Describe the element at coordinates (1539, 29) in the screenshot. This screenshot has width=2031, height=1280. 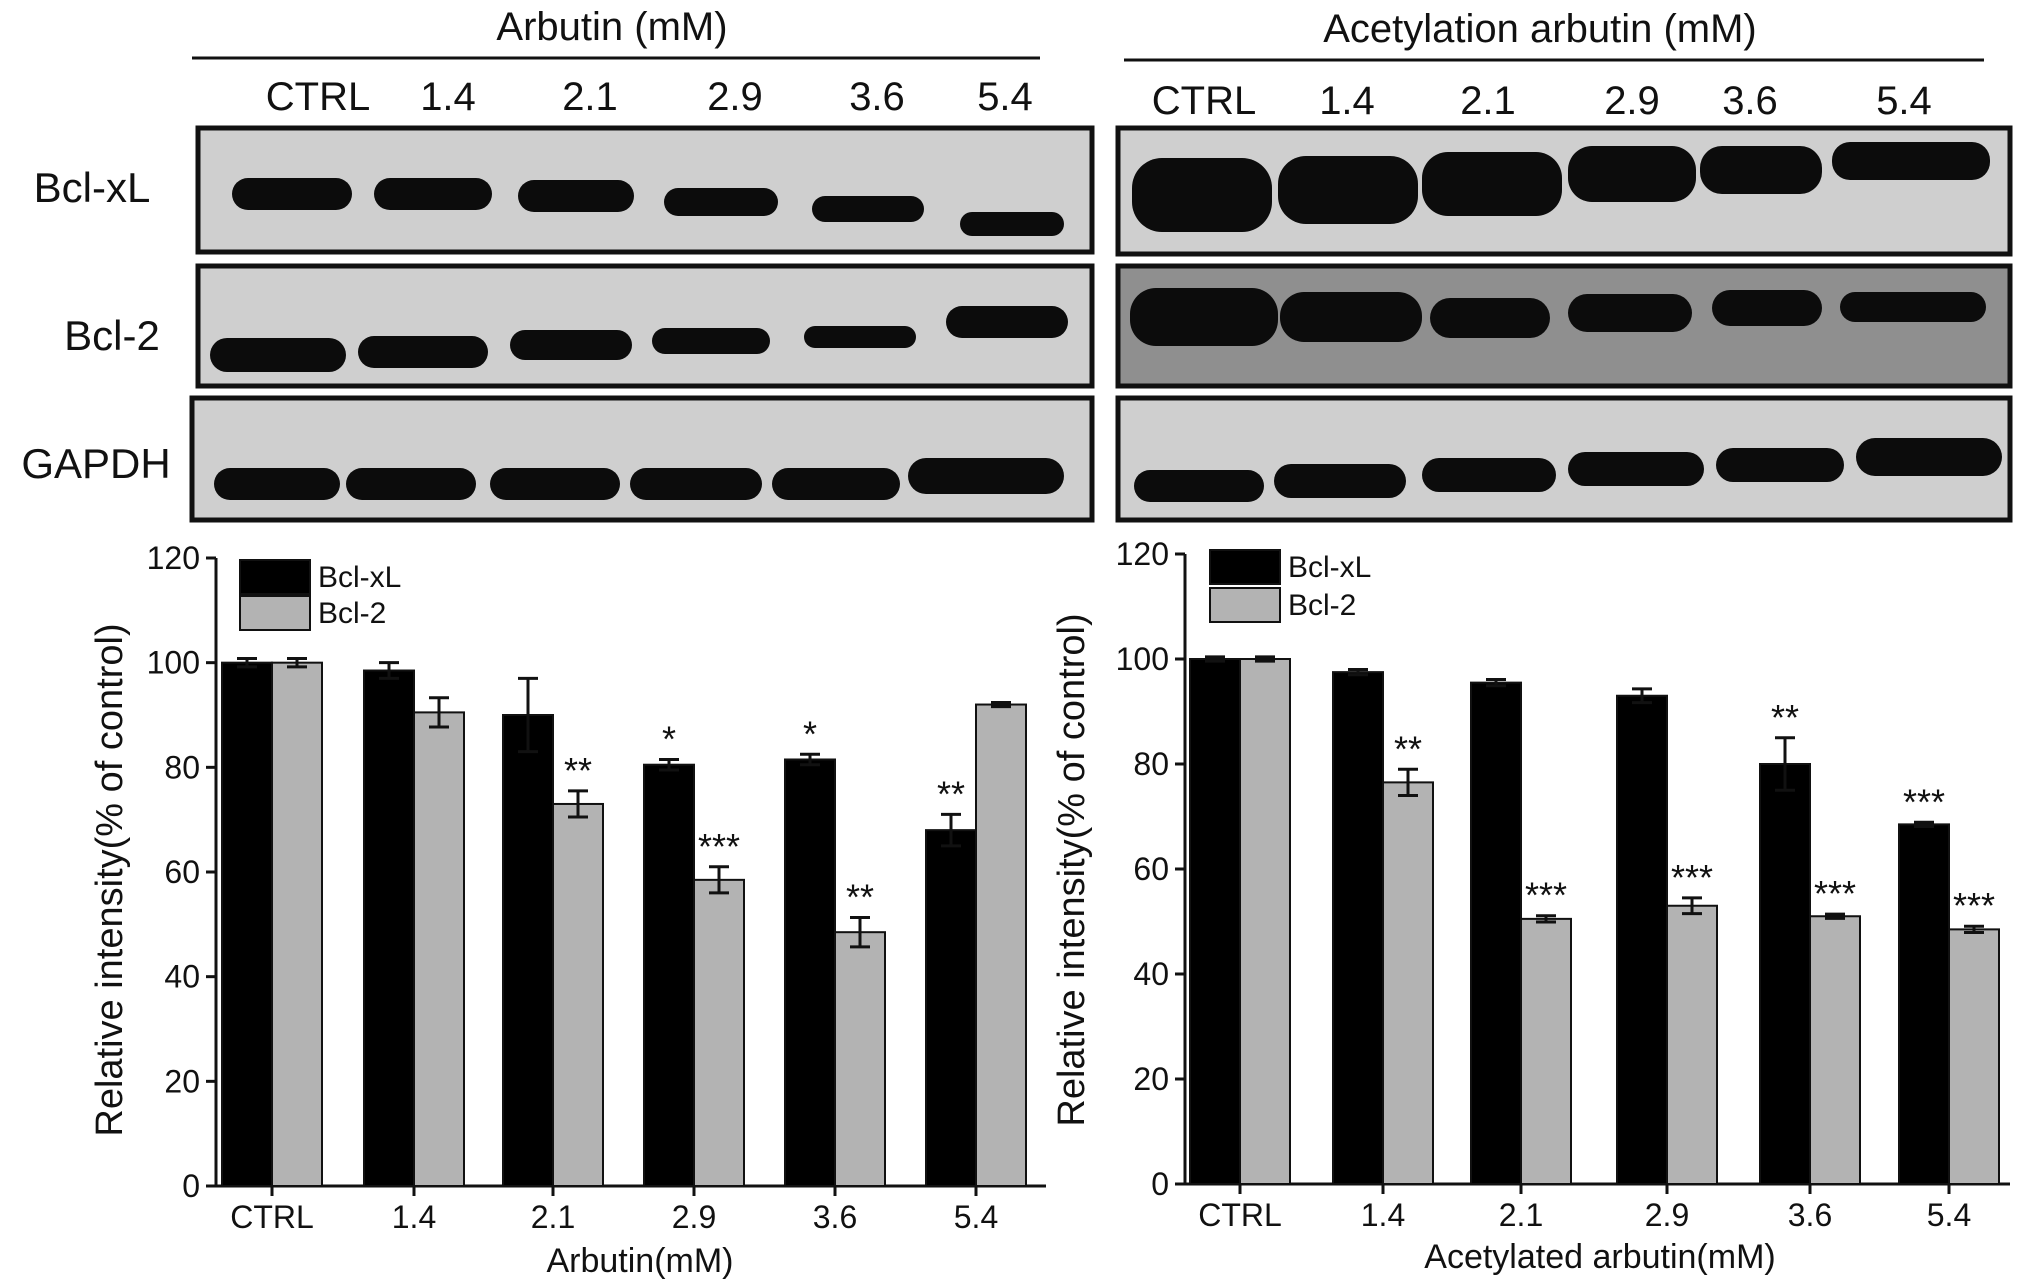
I see `blot-header-acetylation: Acetylation arbutin (mM)` at that location.